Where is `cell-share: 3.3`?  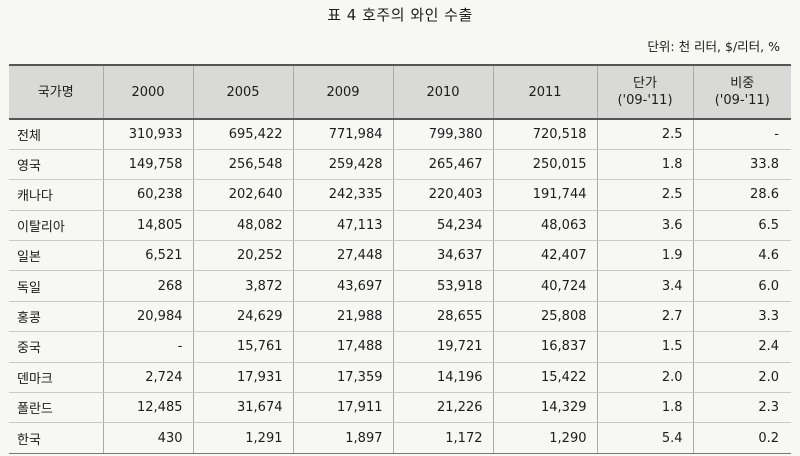 cell-share: 3.3 is located at coordinates (741, 317).